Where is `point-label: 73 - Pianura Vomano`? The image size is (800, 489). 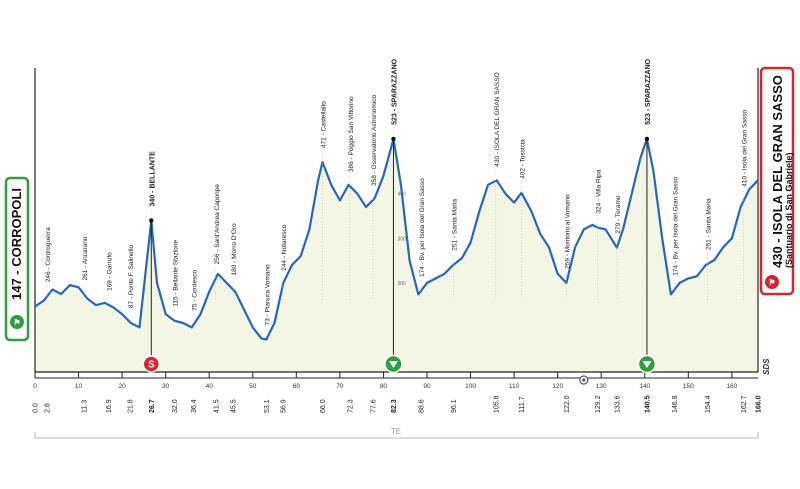
point-label: 73 - Pianura Vomano is located at coordinates (267, 294).